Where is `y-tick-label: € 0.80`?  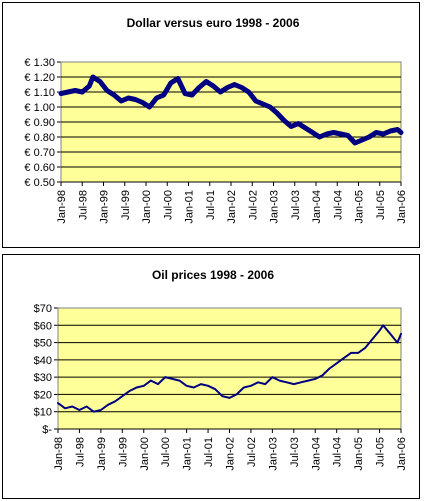 y-tick-label: € 0.80 is located at coordinates (39, 138).